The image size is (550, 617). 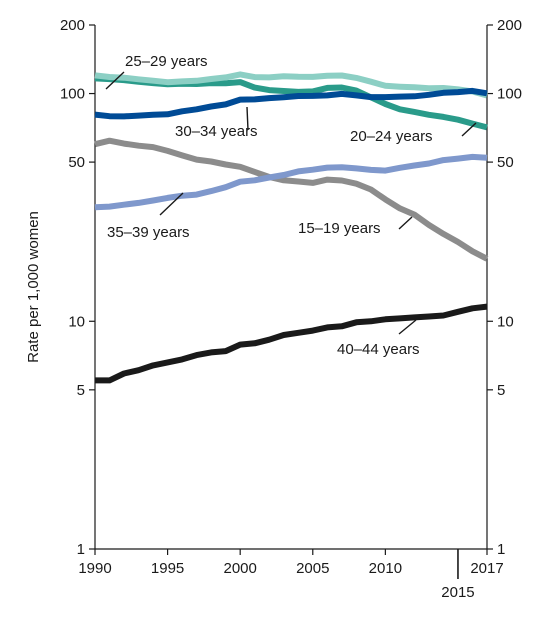 What do you see at coordinates (505, 321) in the screenshot?
I see `y-tick-label-right: 10` at bounding box center [505, 321].